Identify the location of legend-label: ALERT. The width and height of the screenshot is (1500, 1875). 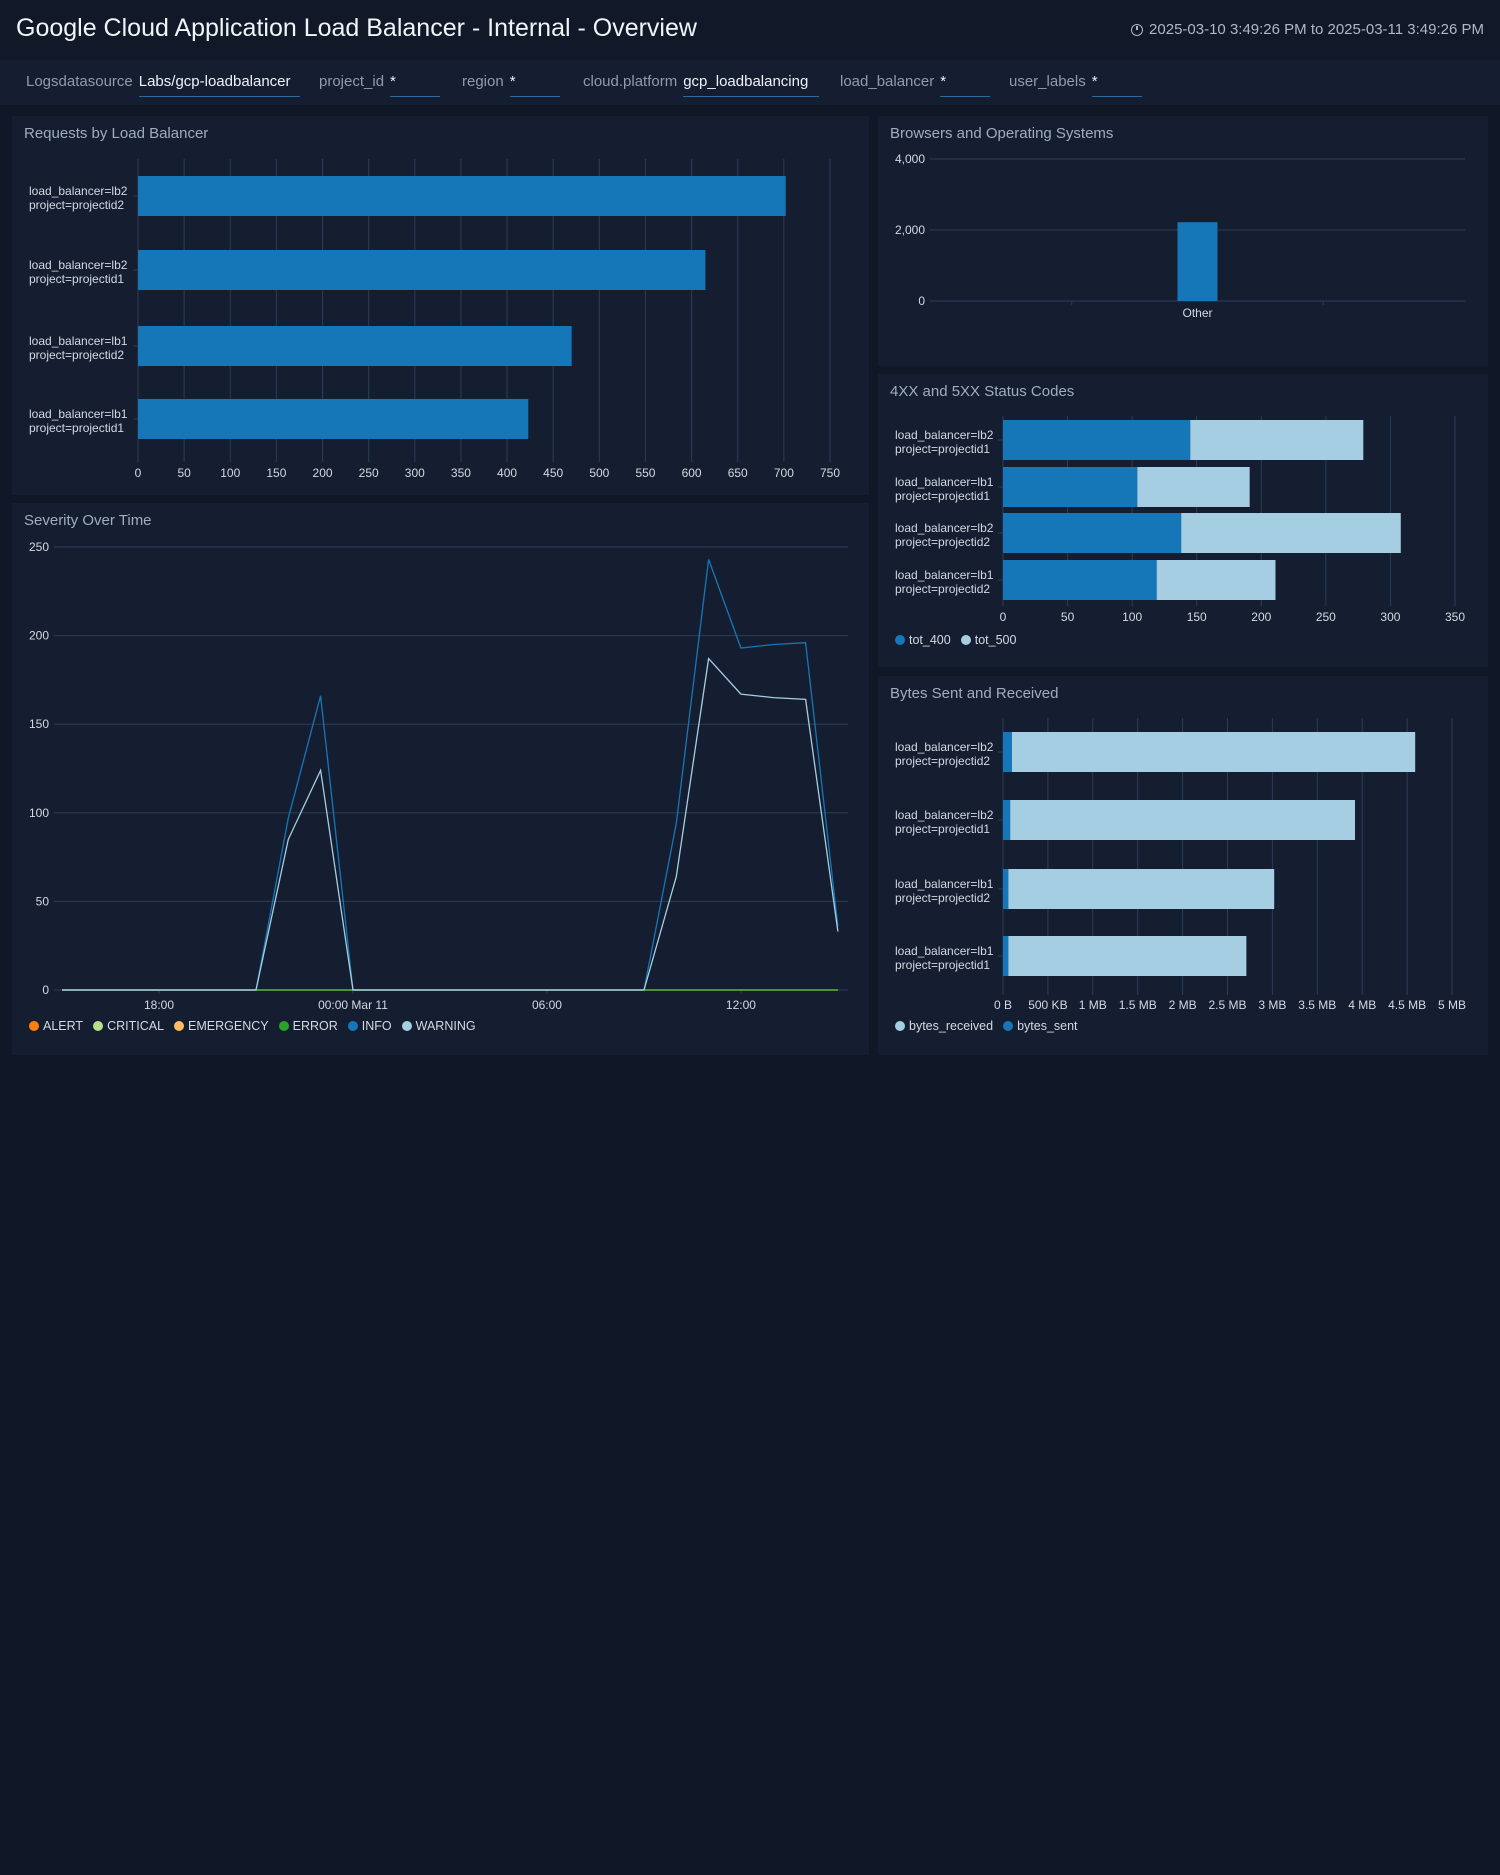
(63, 1026).